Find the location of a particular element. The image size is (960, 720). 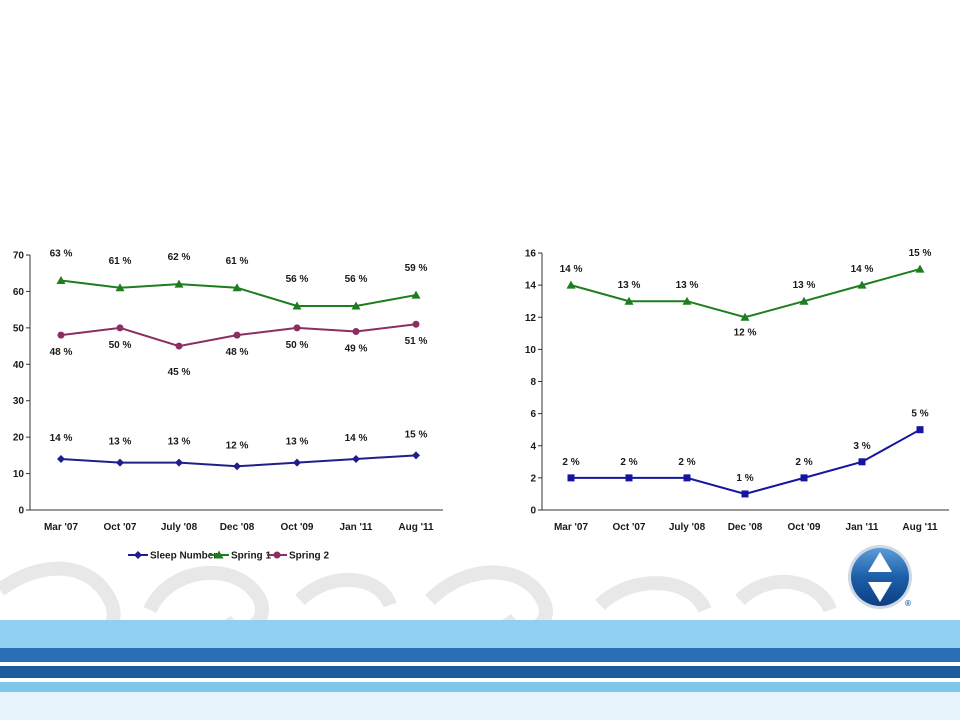

data-label: 15 % is located at coordinates (920, 253).